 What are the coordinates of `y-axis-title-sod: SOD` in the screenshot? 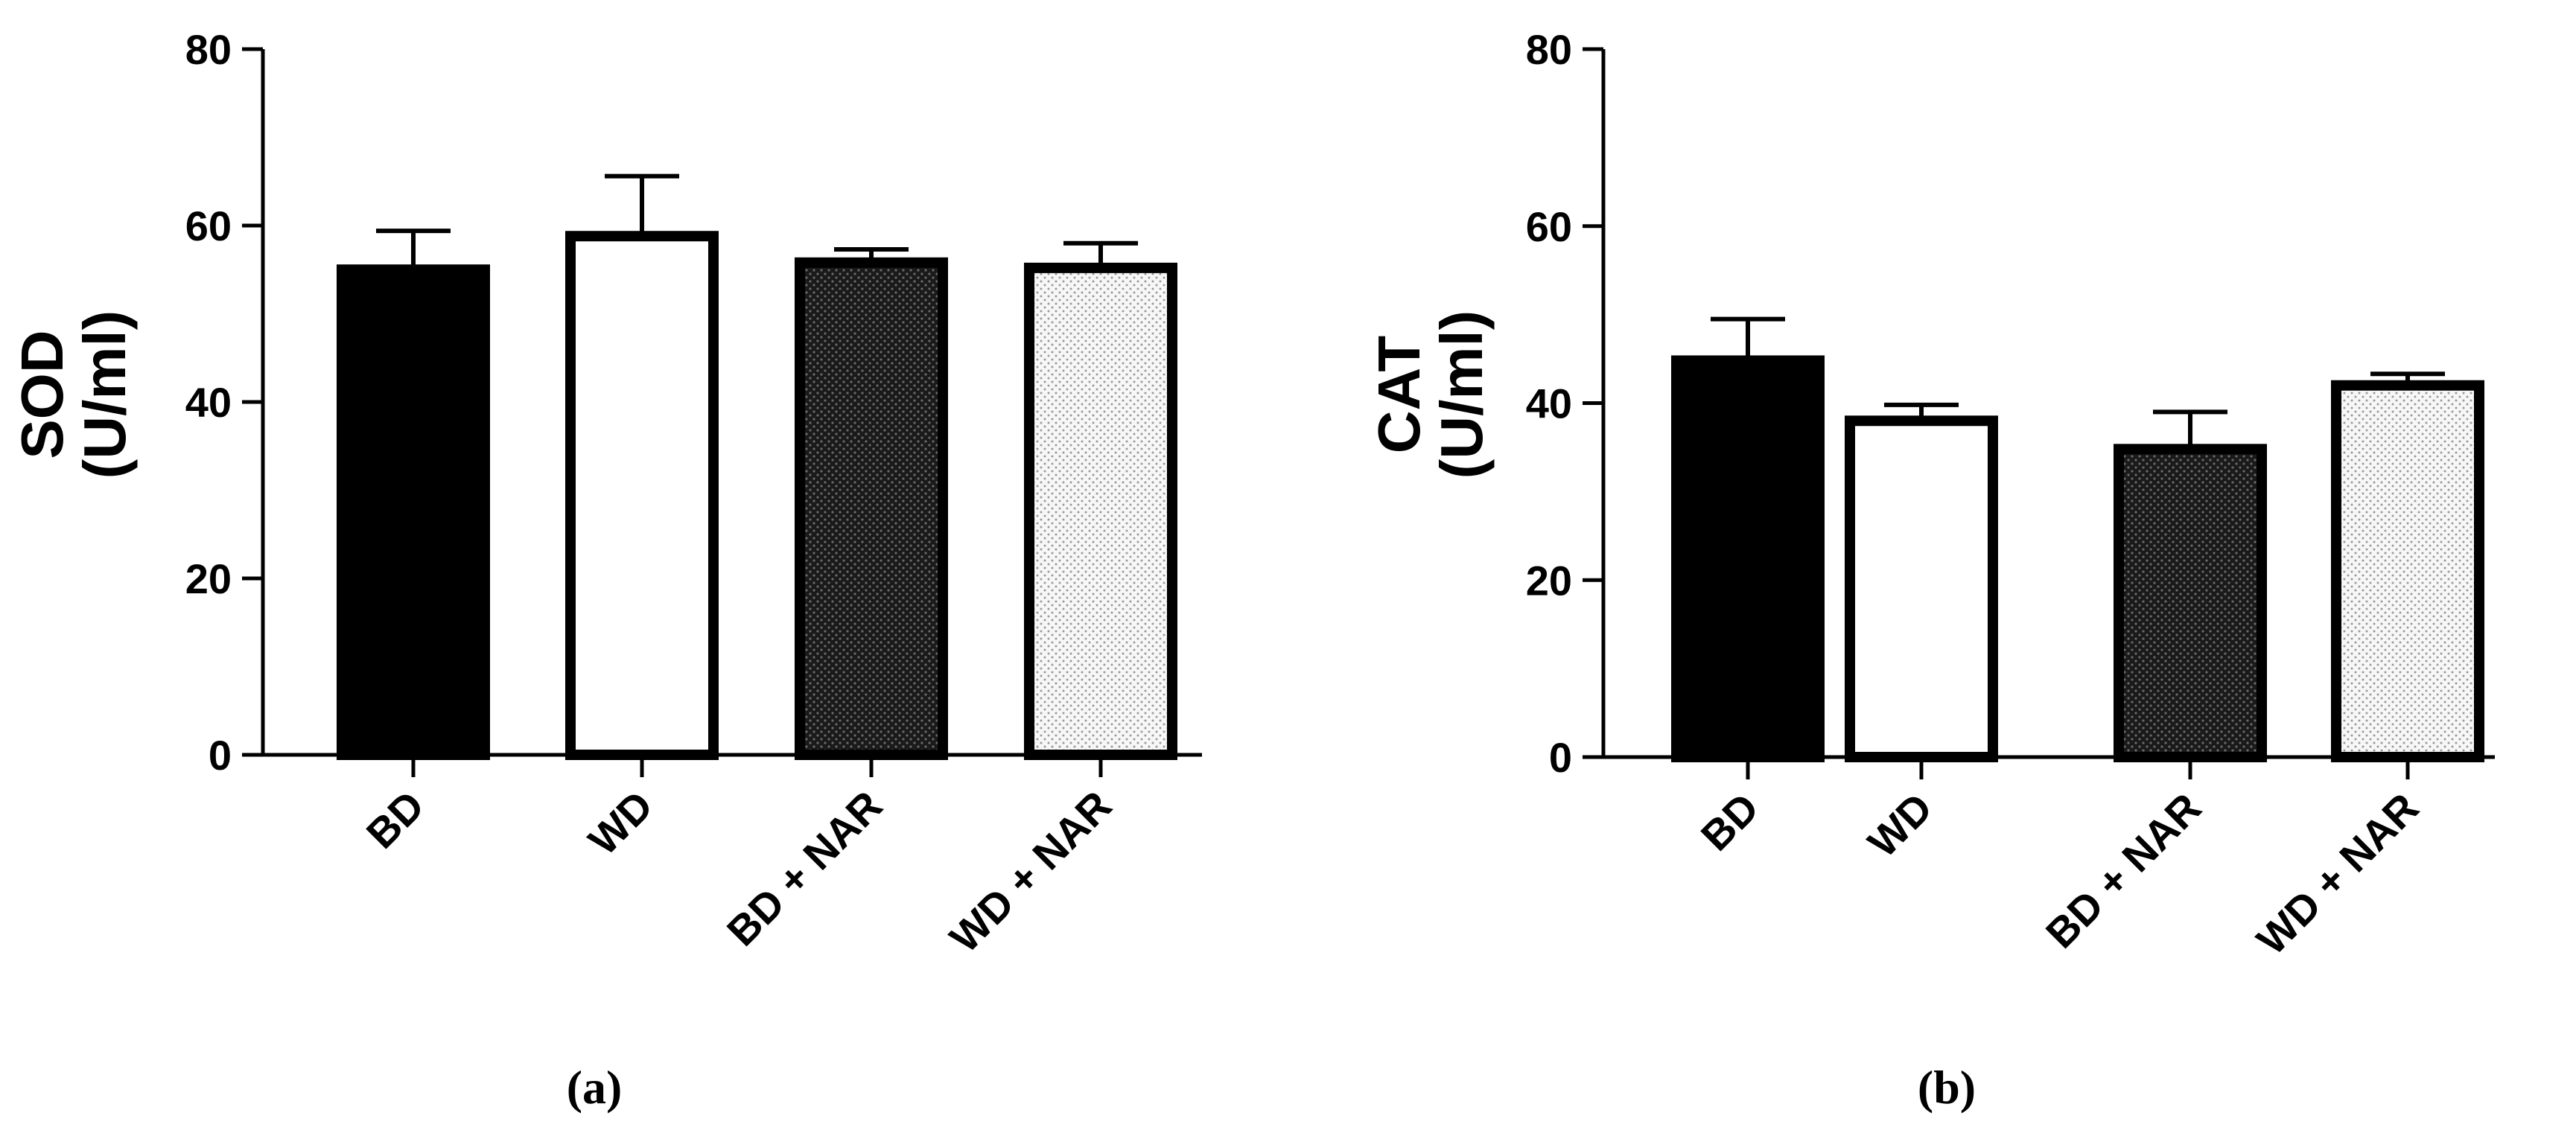 It's located at (42, 395).